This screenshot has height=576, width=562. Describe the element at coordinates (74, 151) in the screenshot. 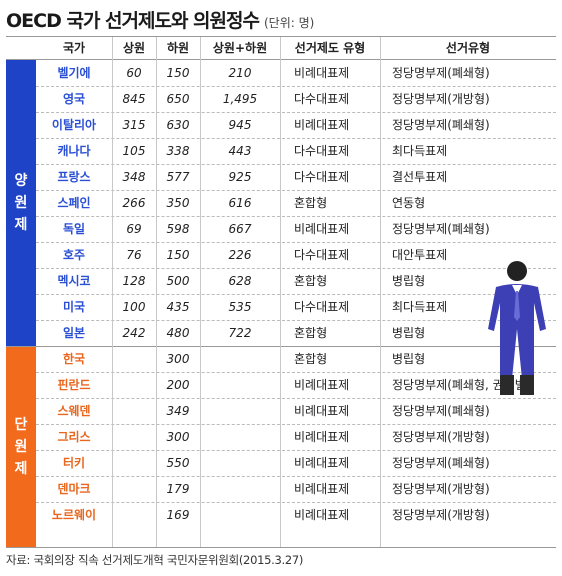

I see `cell-country: 캐나다` at that location.